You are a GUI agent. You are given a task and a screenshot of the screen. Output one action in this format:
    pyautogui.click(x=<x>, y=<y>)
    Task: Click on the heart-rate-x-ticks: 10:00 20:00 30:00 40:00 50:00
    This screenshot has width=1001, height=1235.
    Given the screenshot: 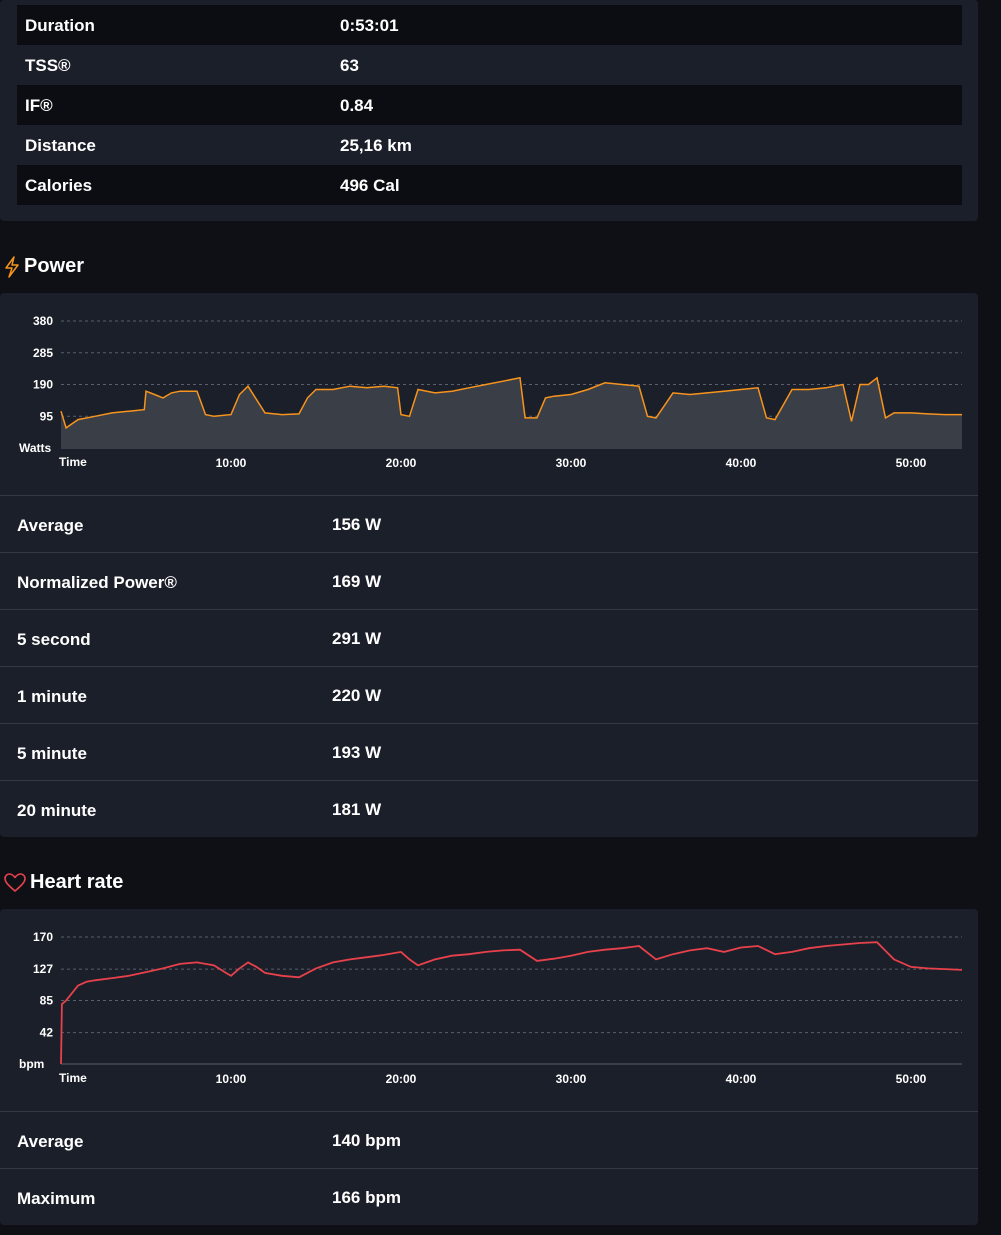 What is the action you would take?
    pyautogui.click(x=571, y=1079)
    